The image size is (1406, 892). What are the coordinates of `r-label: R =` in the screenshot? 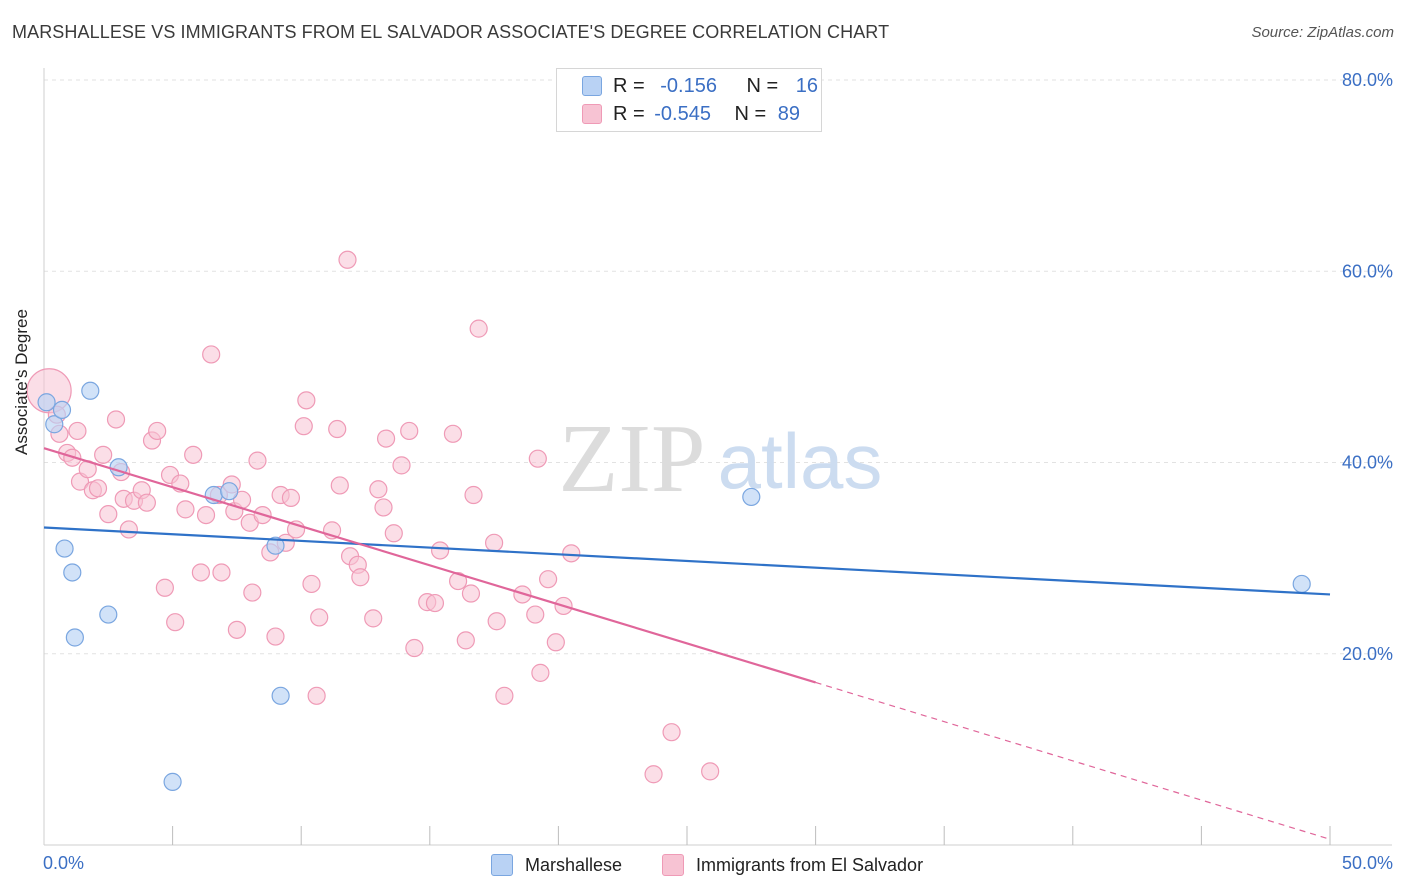 It's located at (629, 113).